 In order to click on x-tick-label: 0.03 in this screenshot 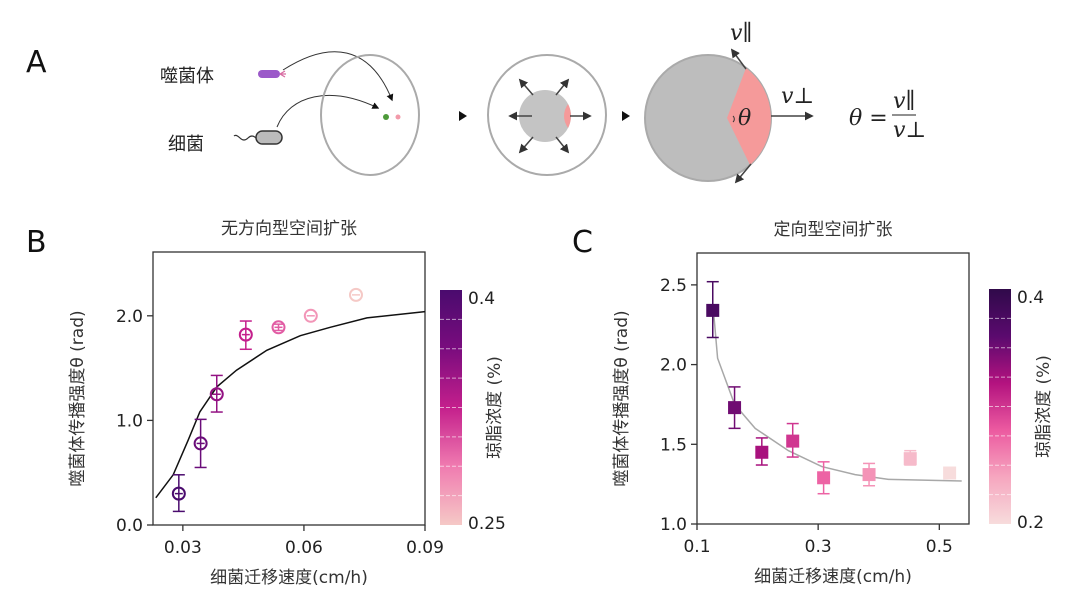, I will do `click(183, 548)`.